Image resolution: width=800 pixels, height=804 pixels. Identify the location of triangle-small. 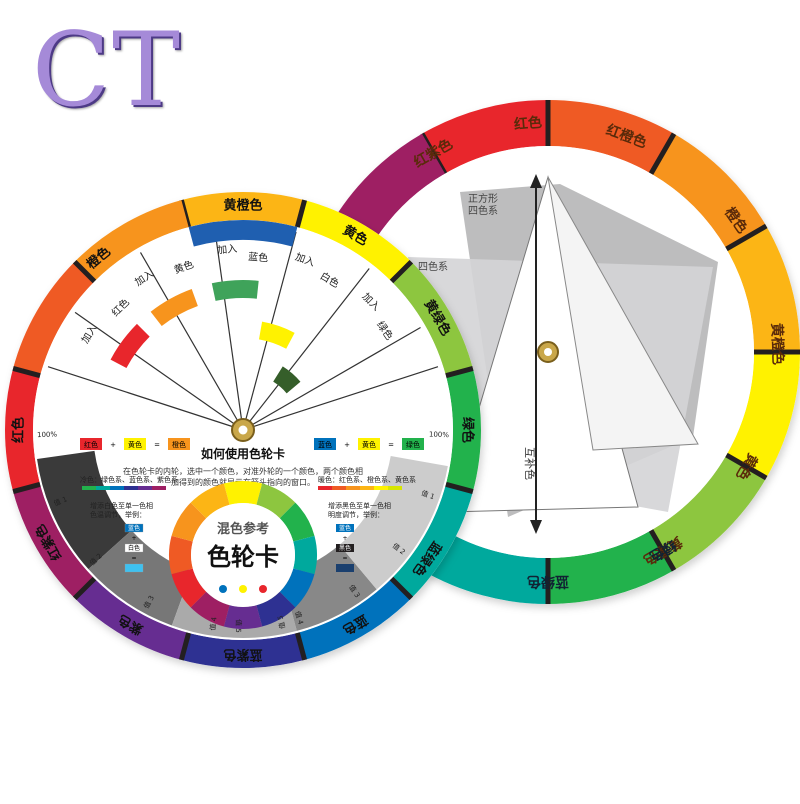
(623, 313).